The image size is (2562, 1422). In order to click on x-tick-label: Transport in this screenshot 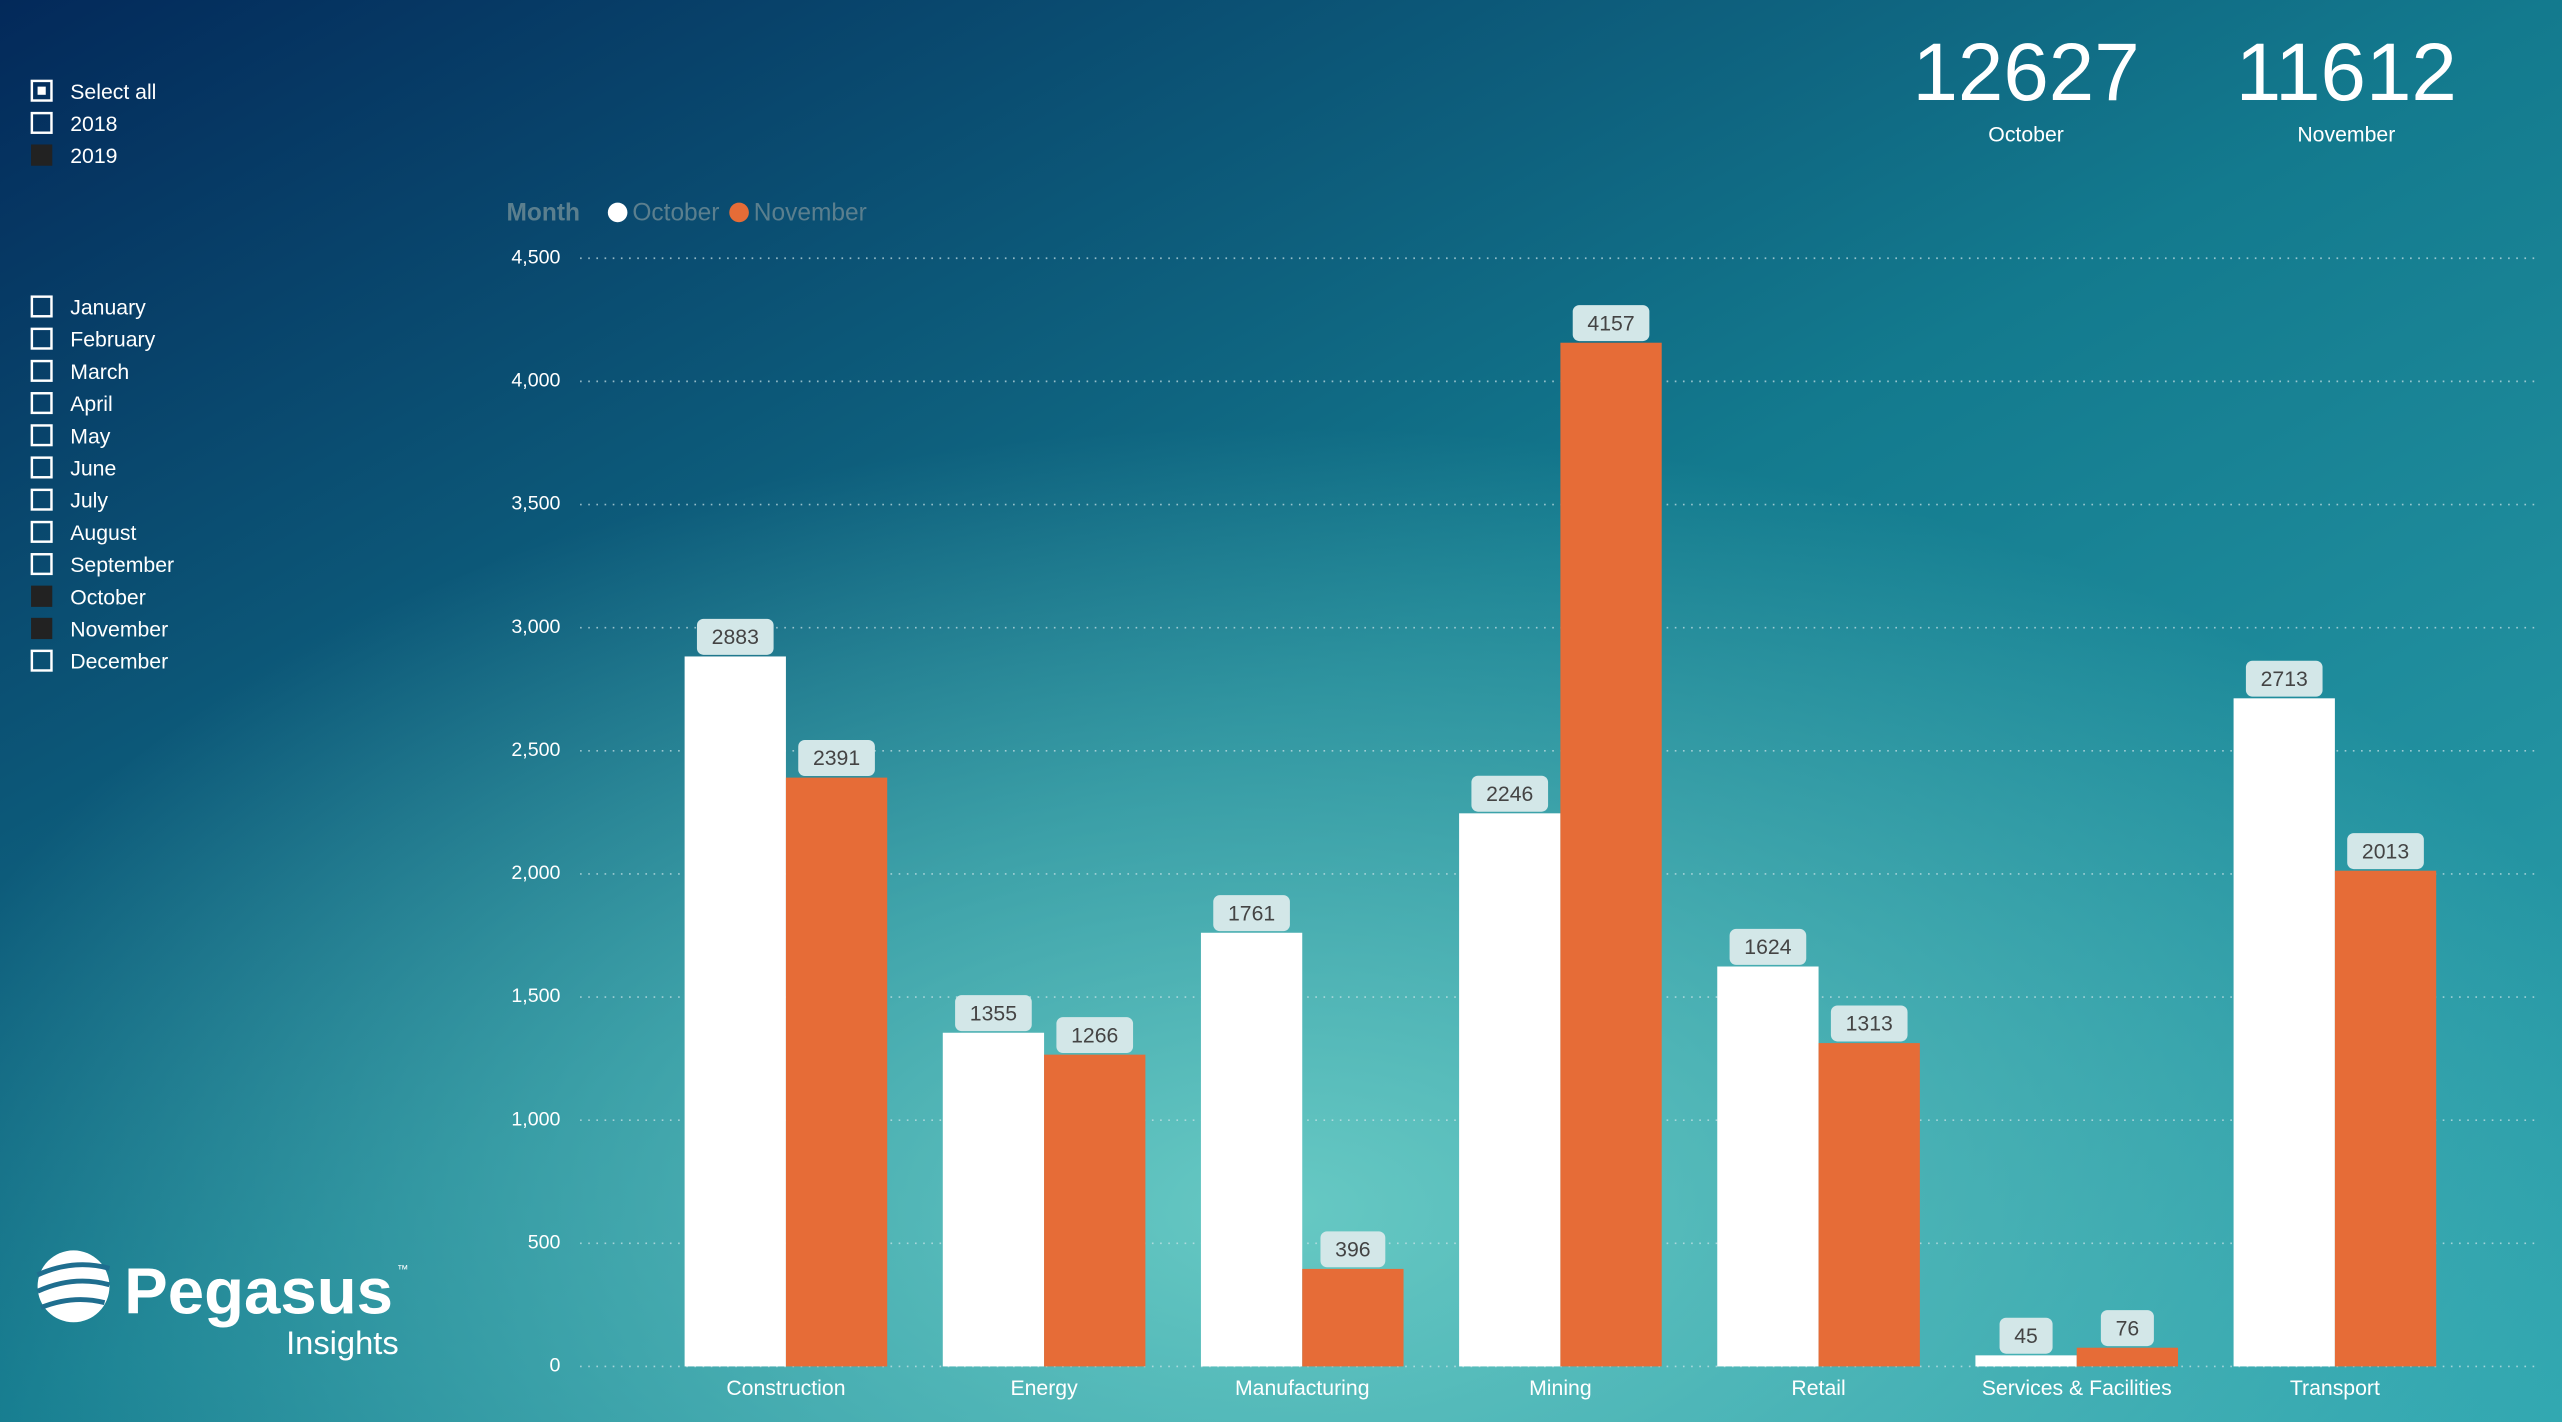, I will do `click(2335, 1388)`.